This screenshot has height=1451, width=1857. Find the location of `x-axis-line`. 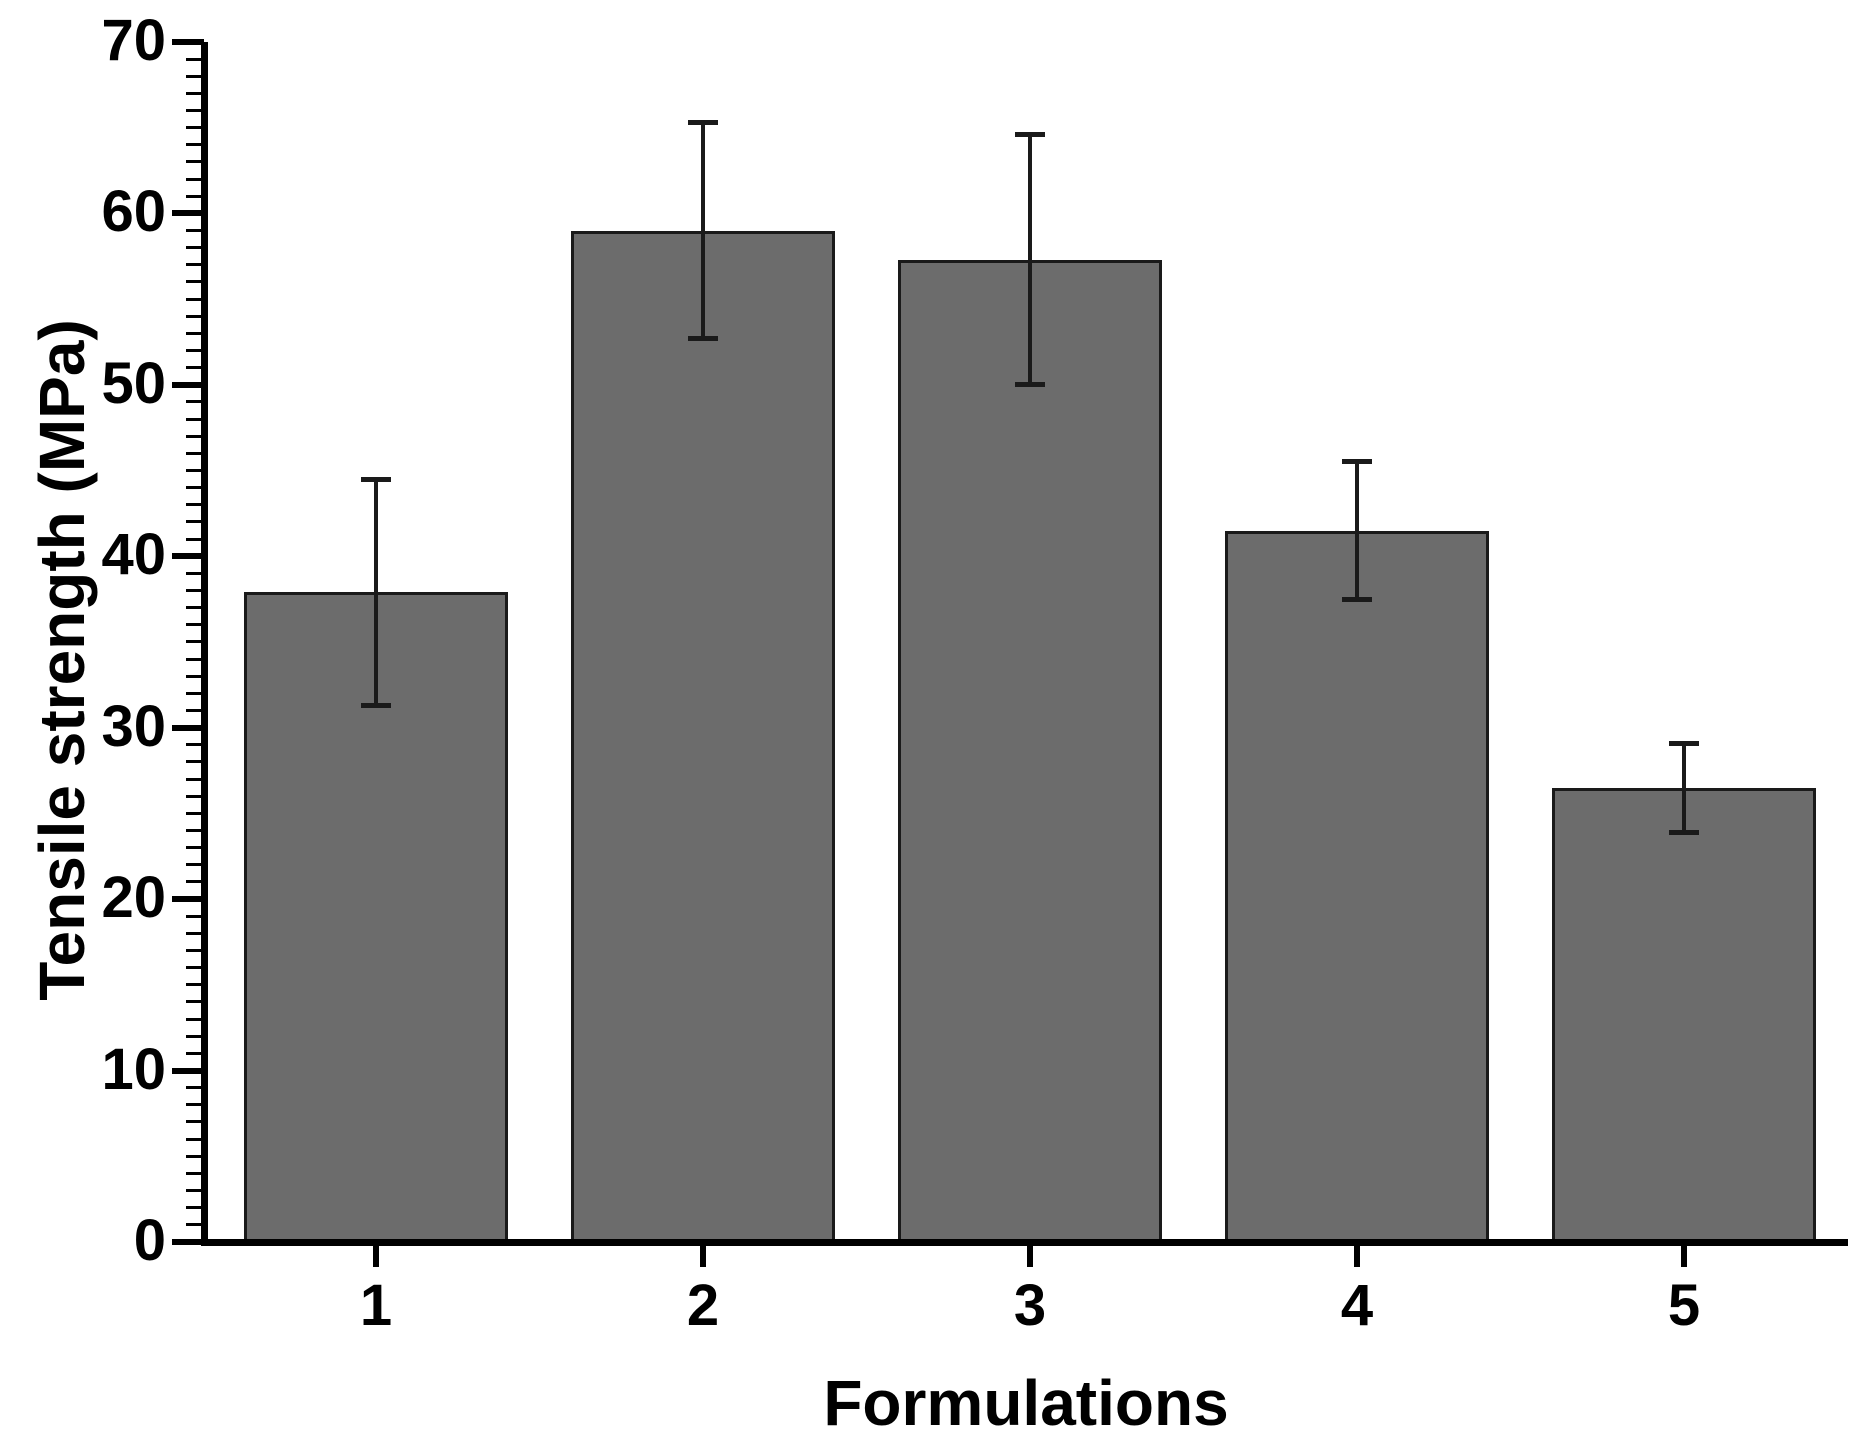

x-axis-line is located at coordinates (1024, 1242).